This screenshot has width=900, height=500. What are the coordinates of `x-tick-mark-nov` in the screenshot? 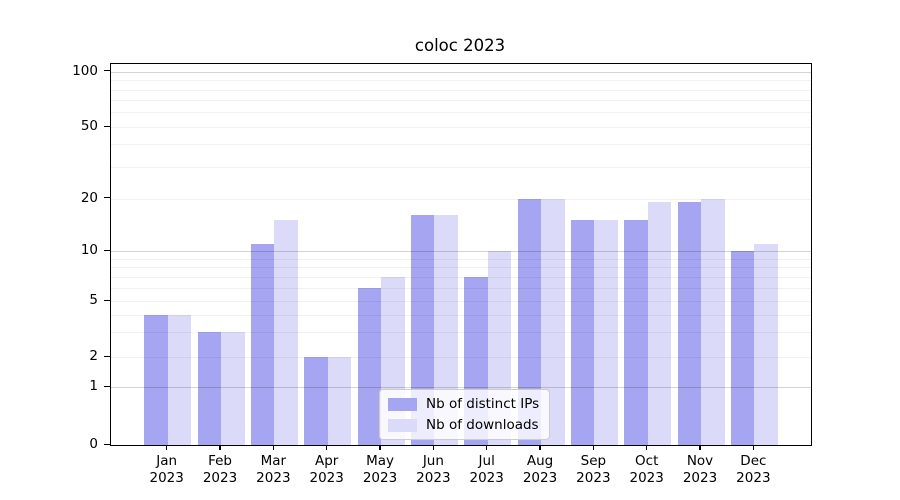 It's located at (700, 448).